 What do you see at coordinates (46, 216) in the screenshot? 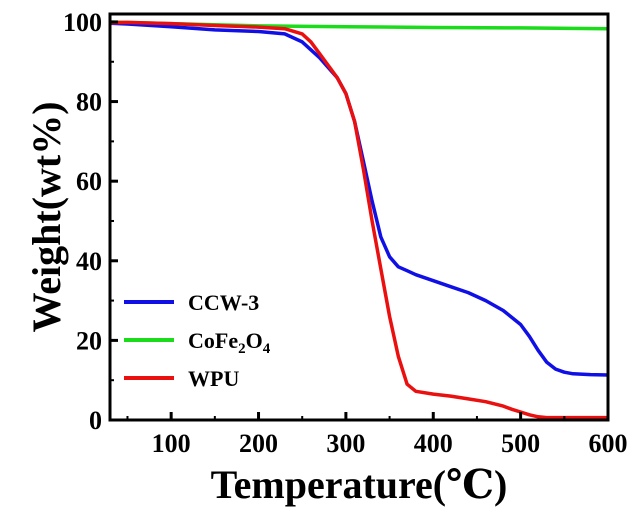
I see `y-axis-title: Weight(wt%)` at bounding box center [46, 216].